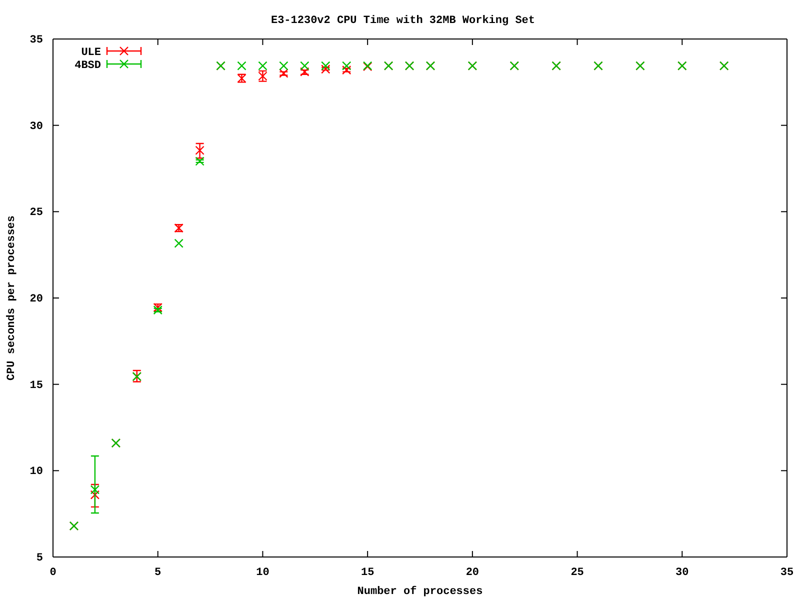 The height and width of the screenshot is (600, 800). I want to click on y-tick-label: 25, so click(37, 213).